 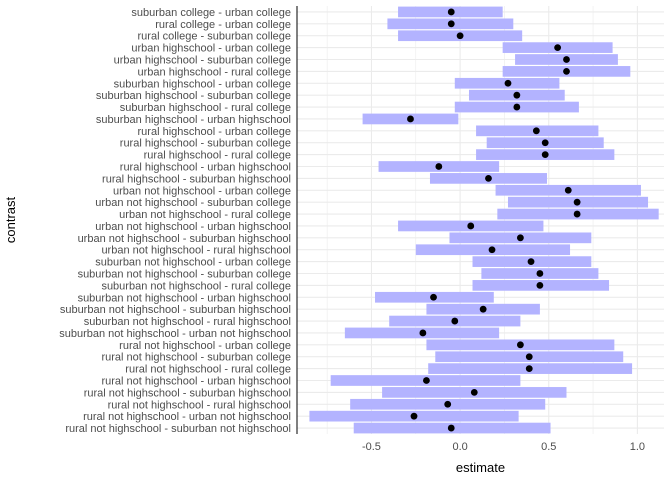 I want to click on y-axis-title: contrast, so click(x=10, y=219).